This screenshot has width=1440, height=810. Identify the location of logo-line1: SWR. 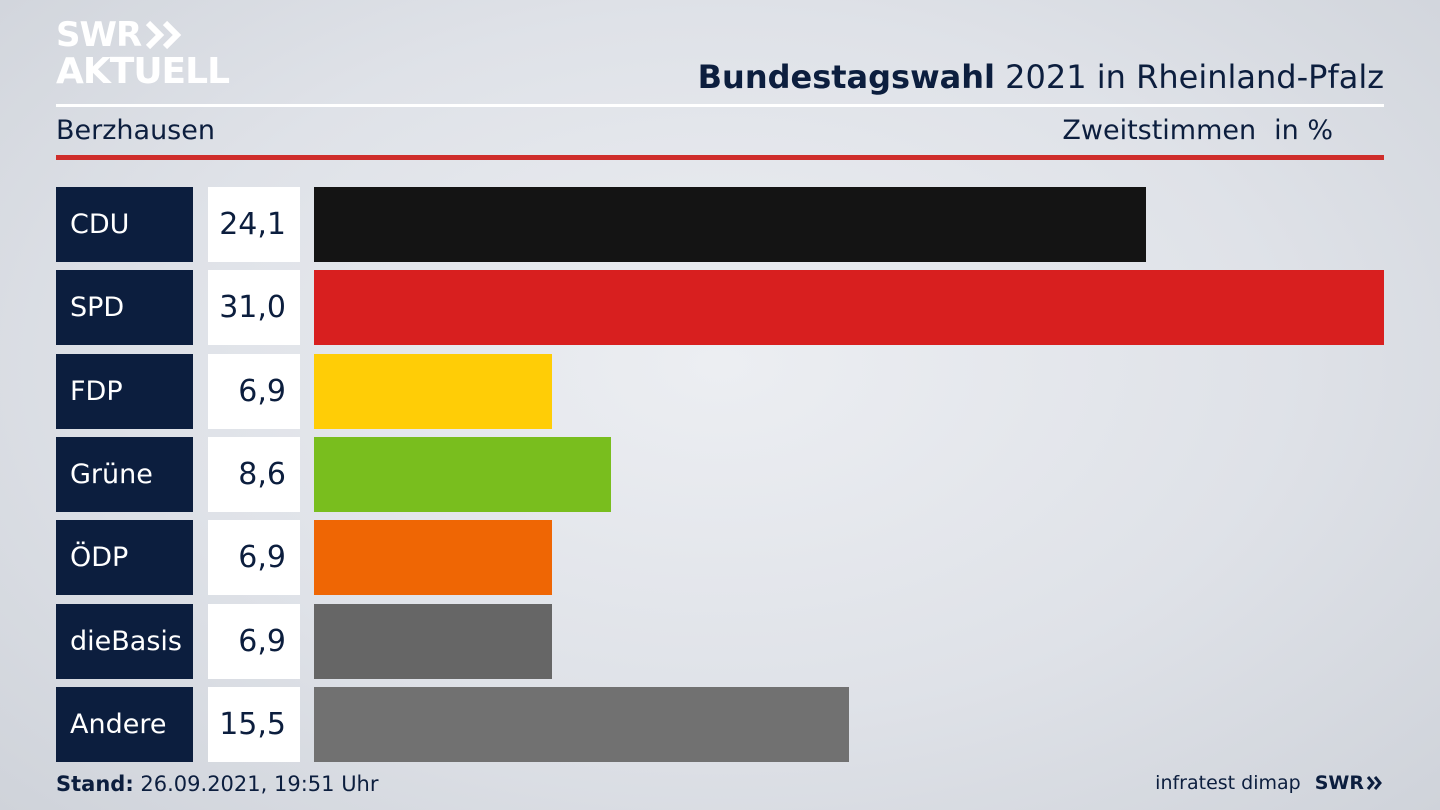
(99, 35).